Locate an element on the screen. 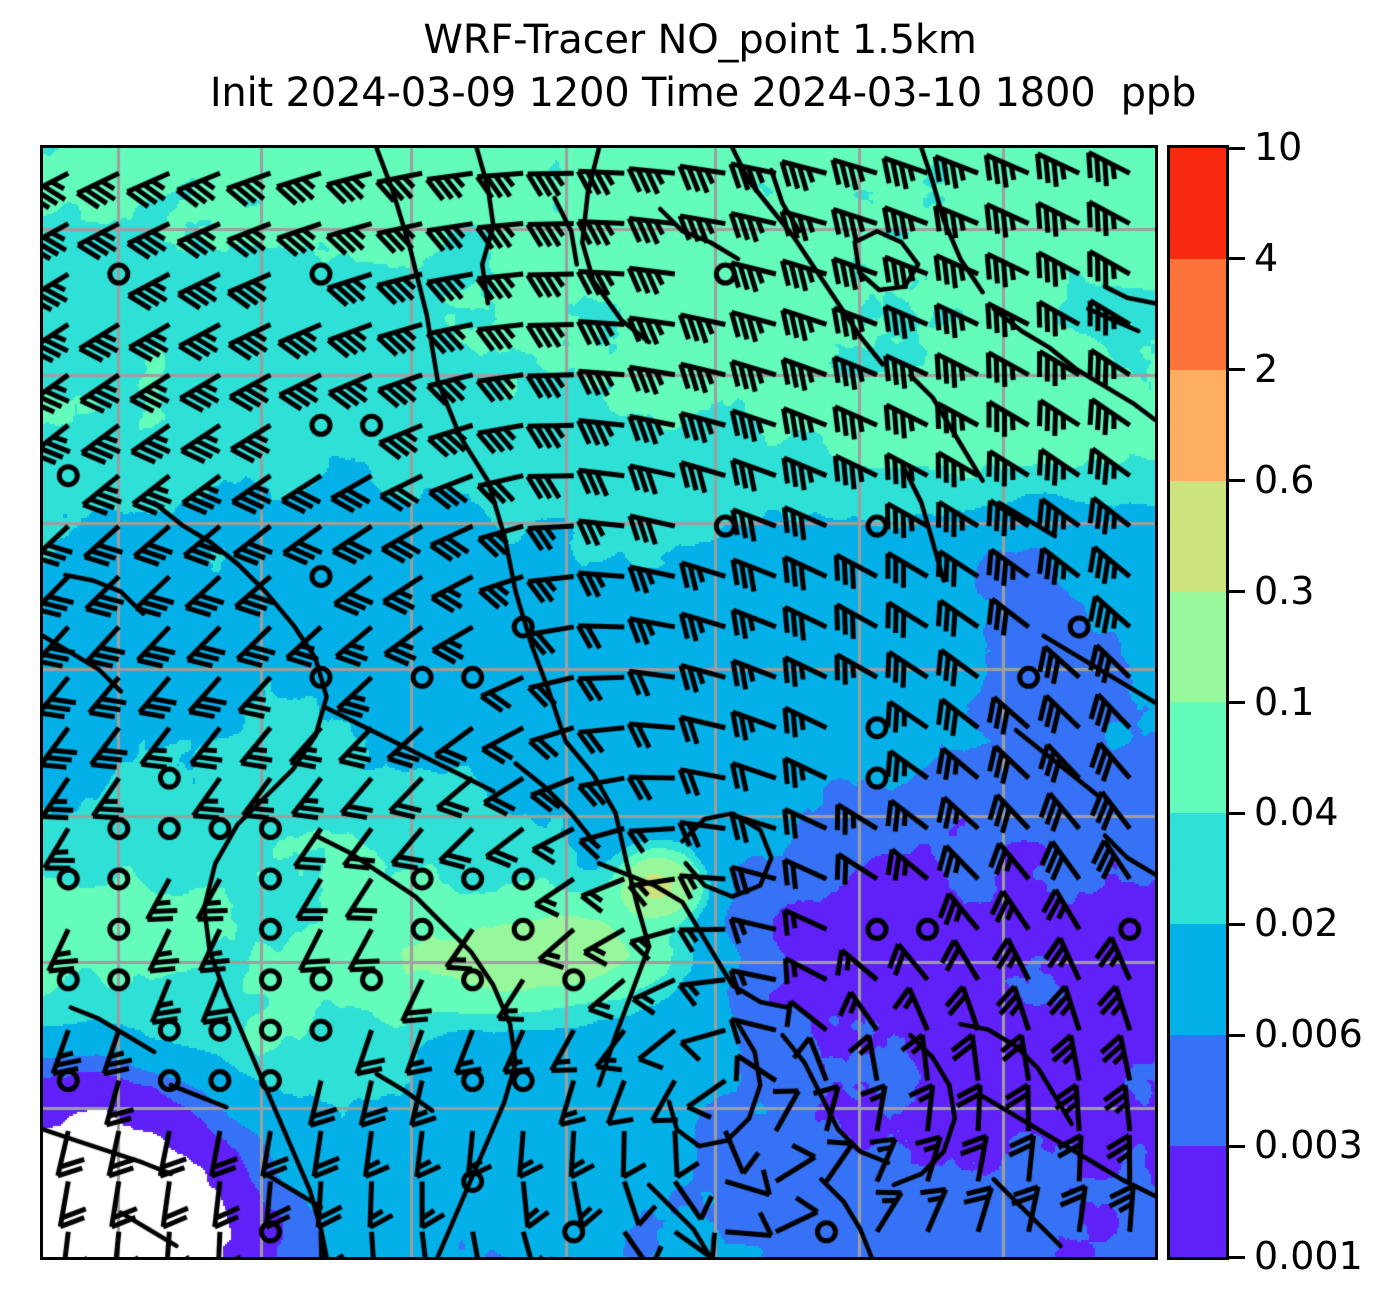 This screenshot has width=1400, height=1313. colorbar-tick-label: 2 is located at coordinates (1266, 368).